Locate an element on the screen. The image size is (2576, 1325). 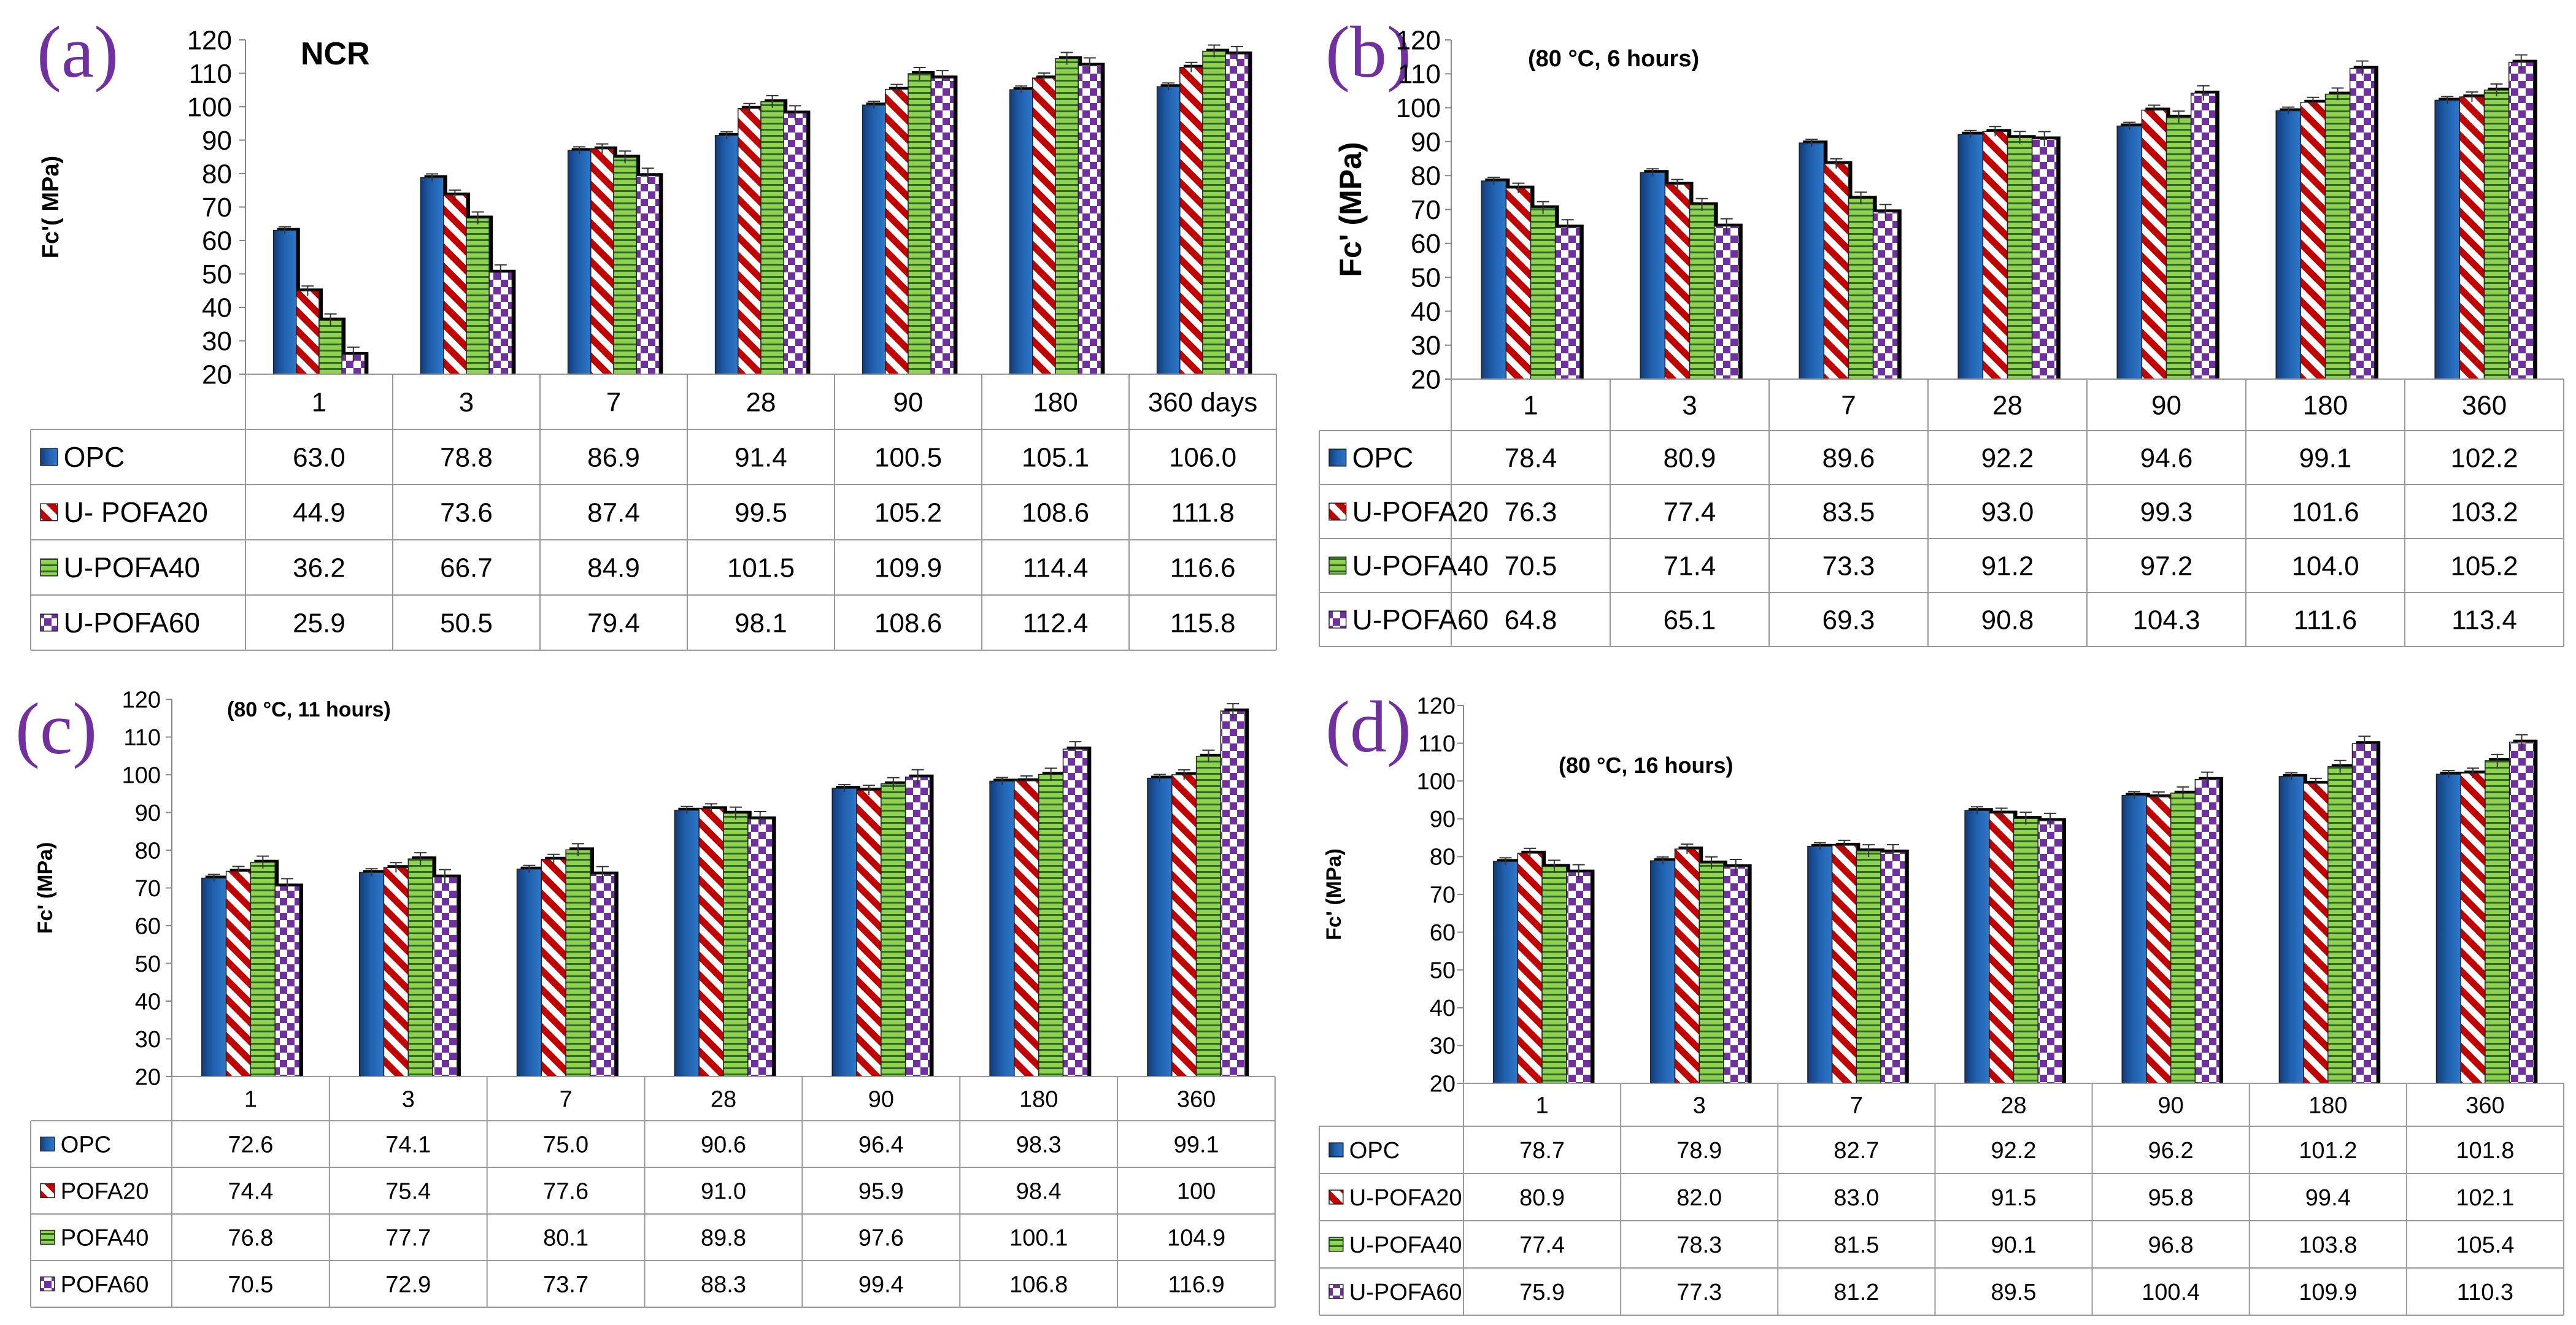
y-tick-label: 70 is located at coordinates (148, 889).